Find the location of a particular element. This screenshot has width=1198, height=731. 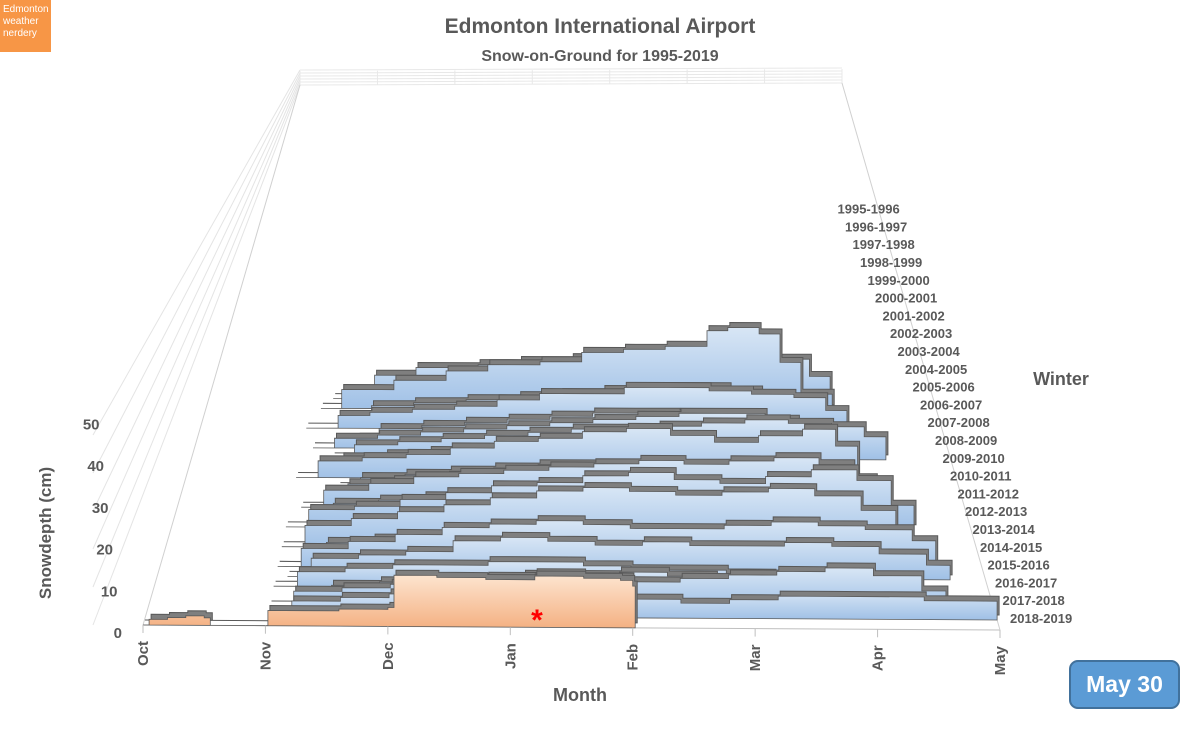

floor-right-edge is located at coordinates (921, 356).